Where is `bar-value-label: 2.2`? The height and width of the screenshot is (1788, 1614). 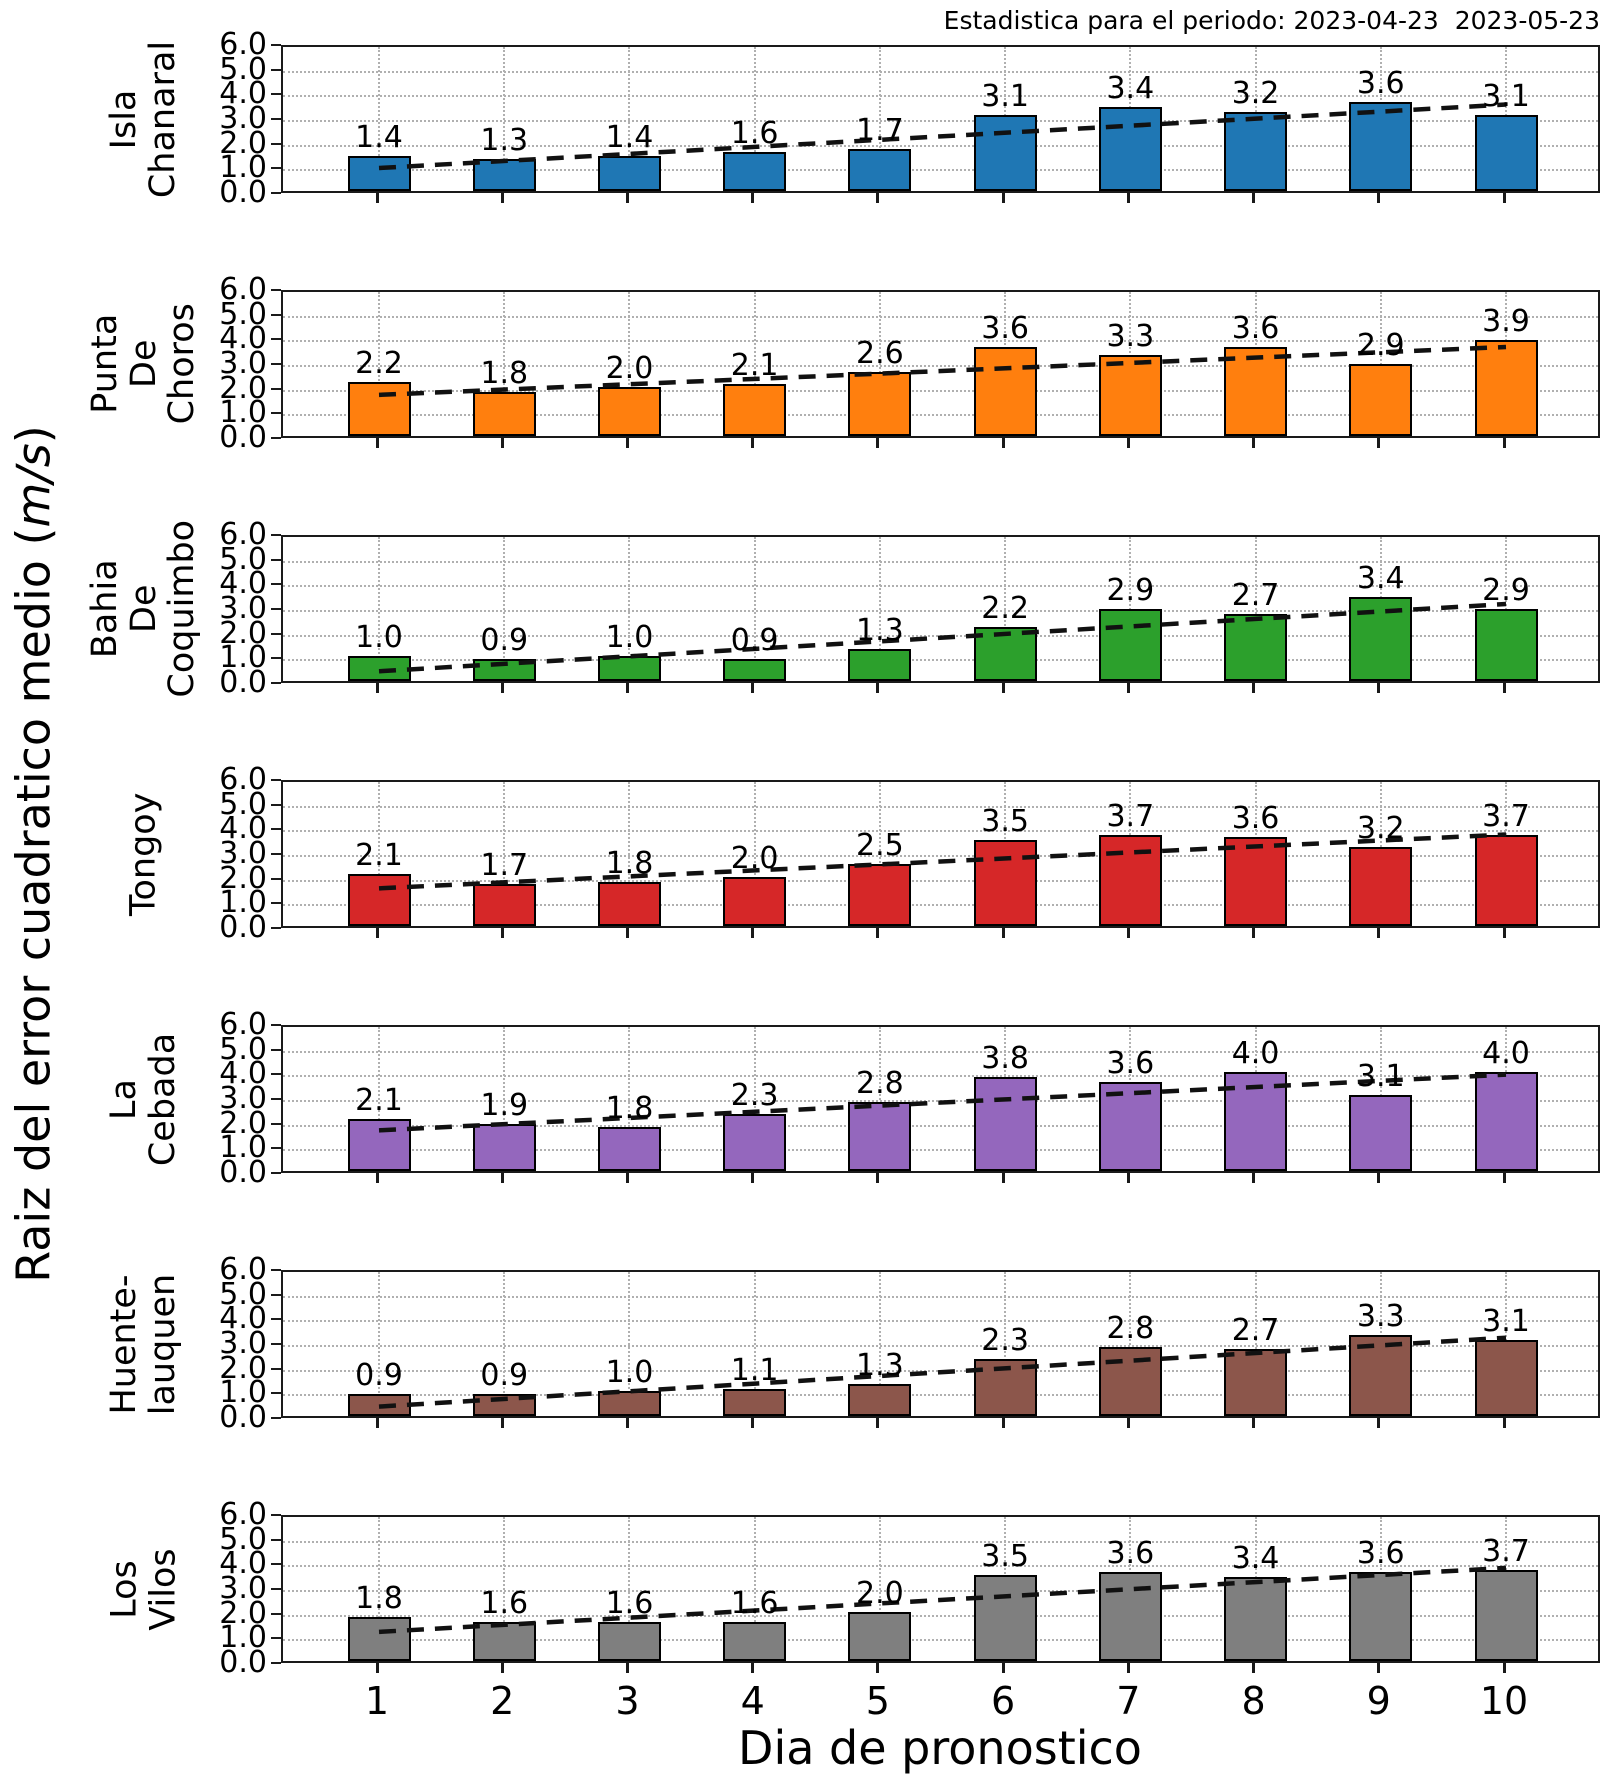 bar-value-label: 2.2 is located at coordinates (1005, 608).